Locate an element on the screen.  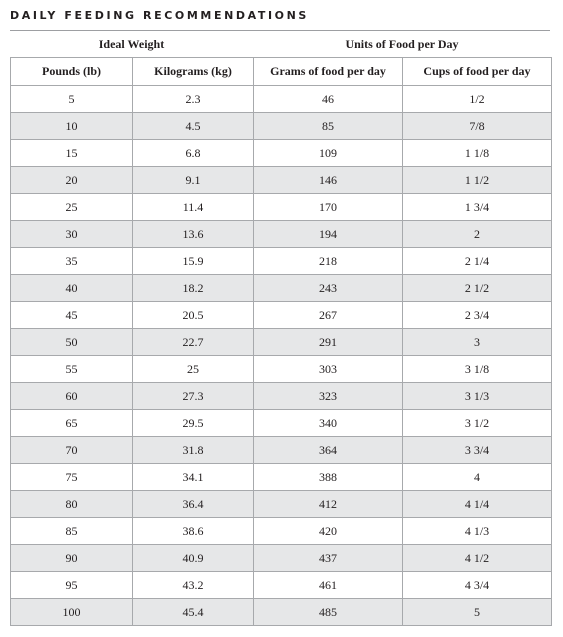
table-cell: 420 is located at coordinates (328, 531).